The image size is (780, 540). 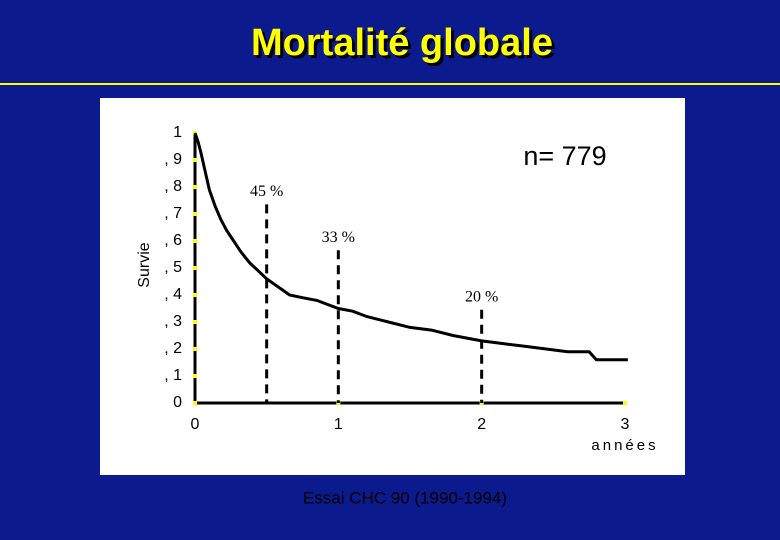 I want to click on title-shadow: Mortalité globale, so click(x=405, y=46).